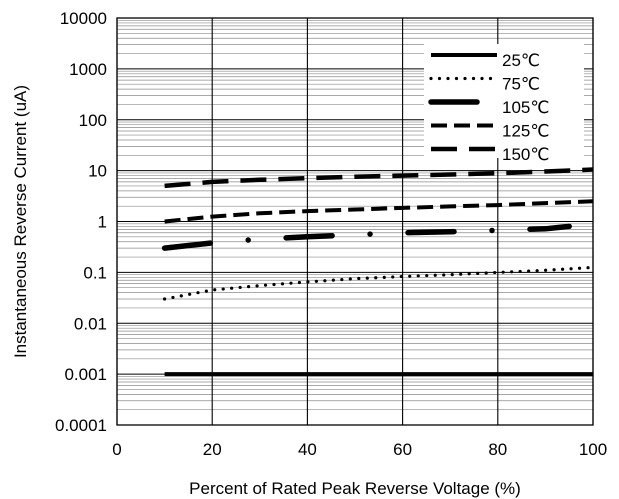 The width and height of the screenshot is (619, 499). What do you see at coordinates (402, 449) in the screenshot?
I see `x-tick-label: 60` at bounding box center [402, 449].